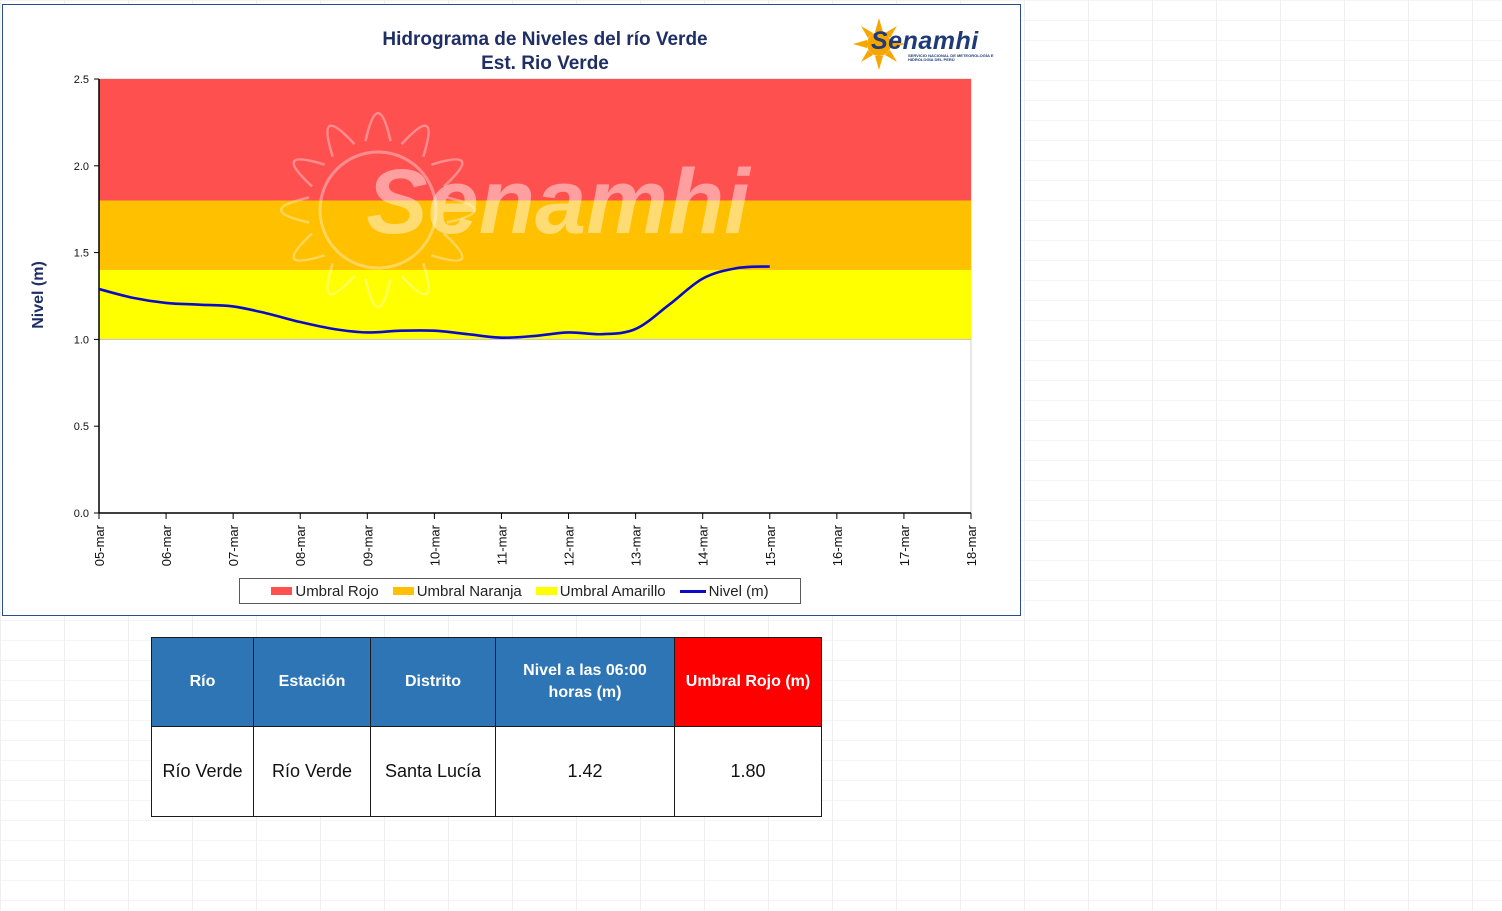 This screenshot has height=911, width=1502. Describe the element at coordinates (501, 544) in the screenshot. I see `x-tick-label: 11-mar` at that location.